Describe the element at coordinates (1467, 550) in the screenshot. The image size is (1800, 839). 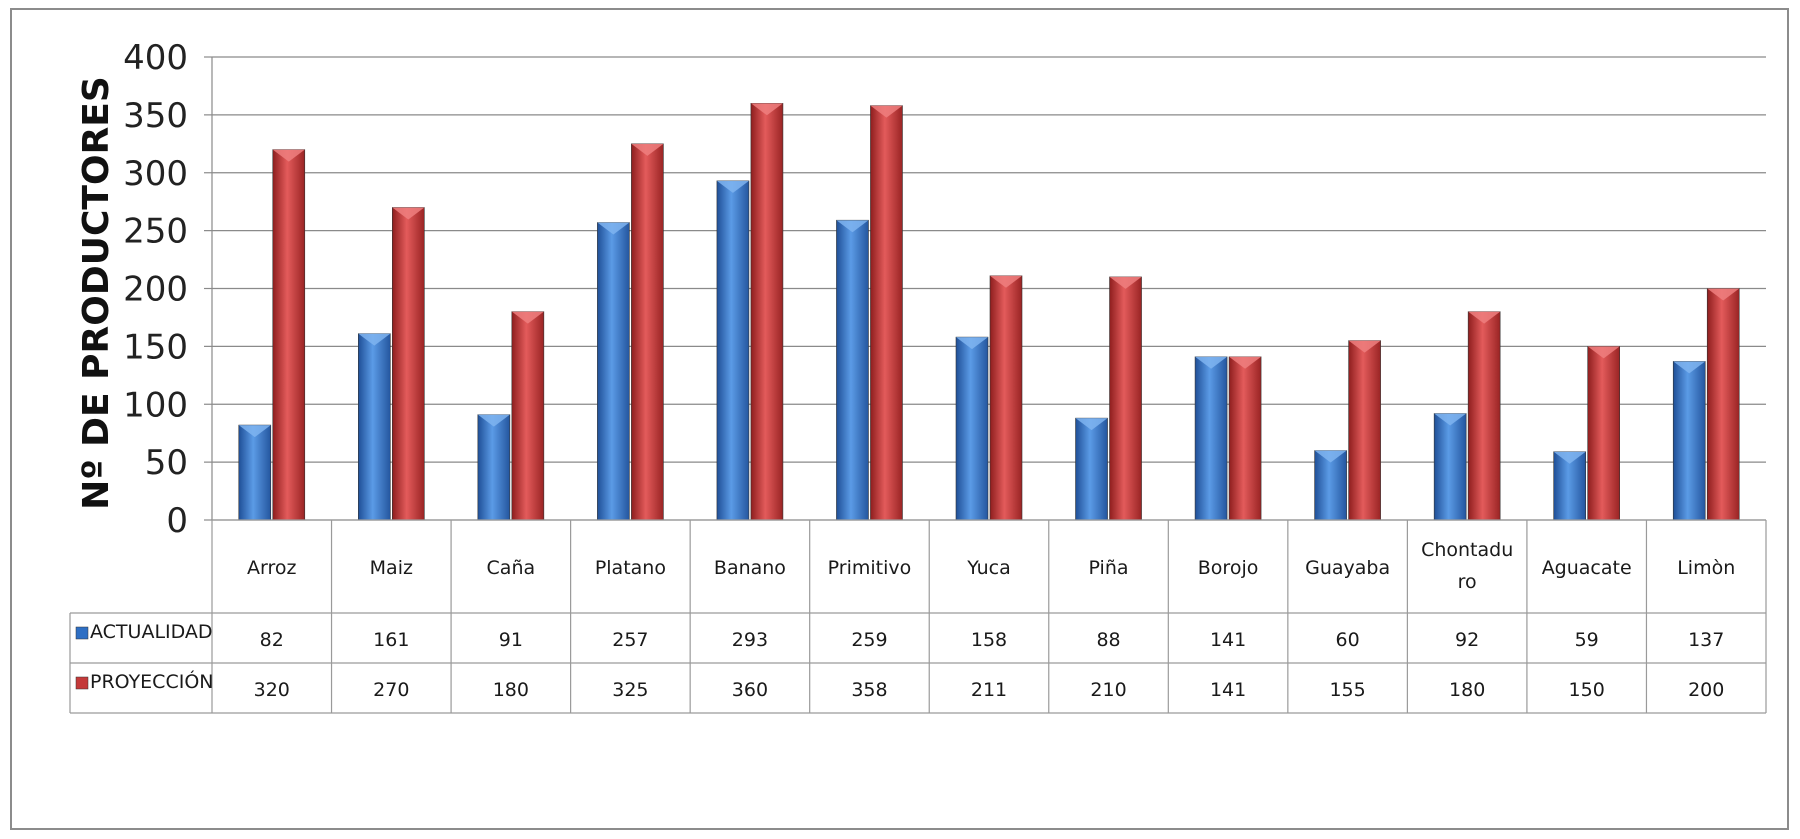
I see `category-label-line: Chontadu` at that location.